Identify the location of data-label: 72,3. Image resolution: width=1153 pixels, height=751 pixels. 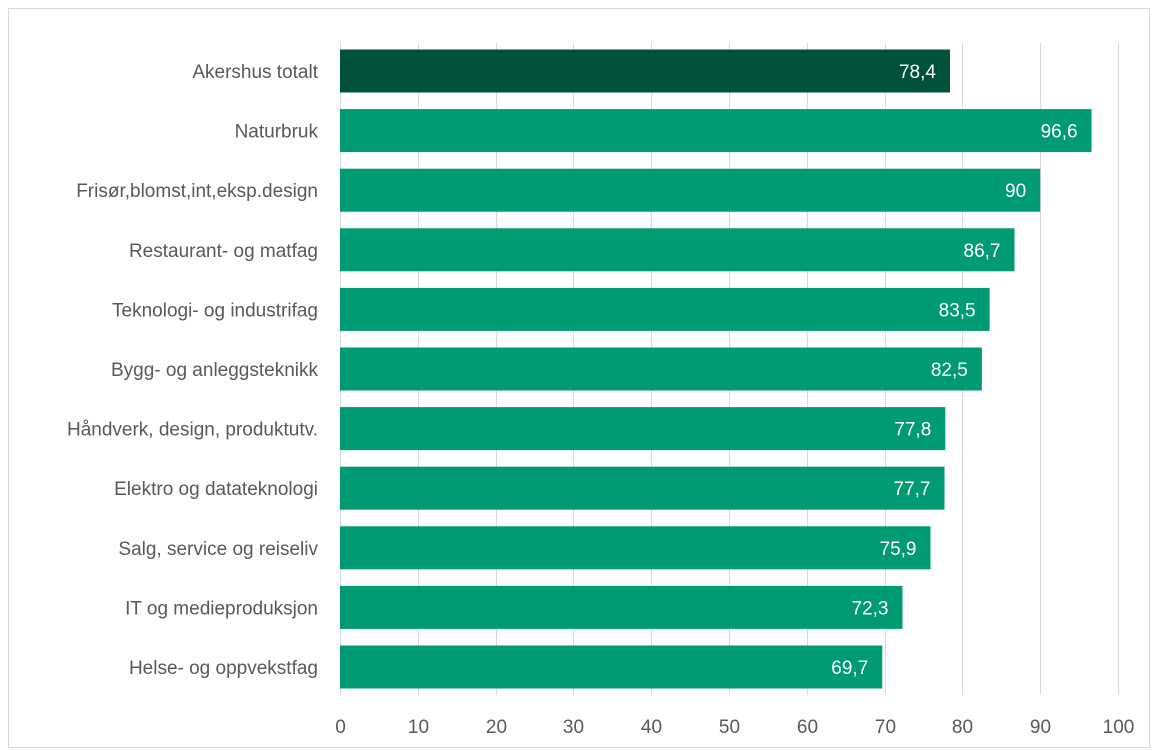
(870, 608).